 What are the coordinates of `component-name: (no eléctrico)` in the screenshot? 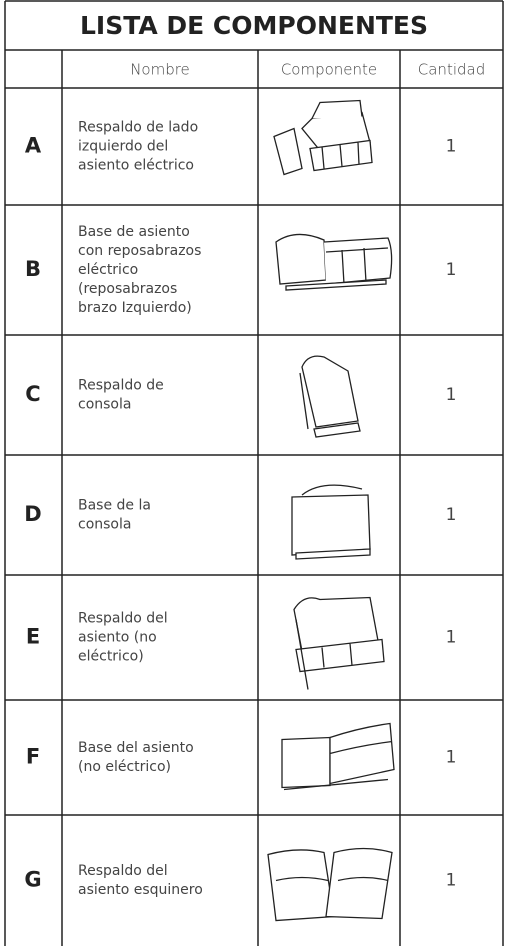 It's located at (124, 767).